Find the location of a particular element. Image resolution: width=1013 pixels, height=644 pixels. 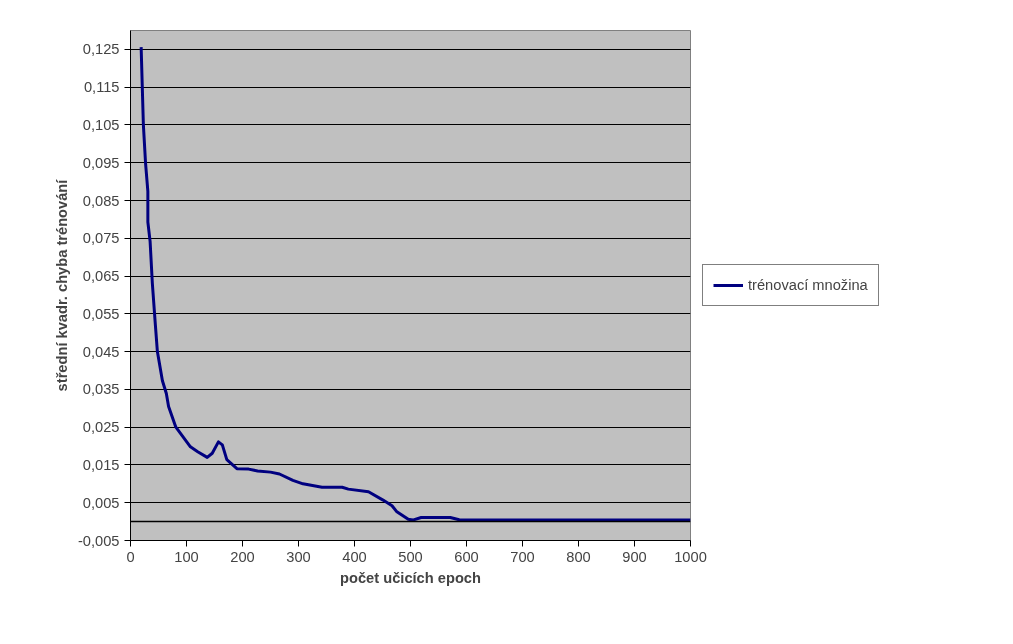

y-tick-label: 0,025 is located at coordinates (101, 427).